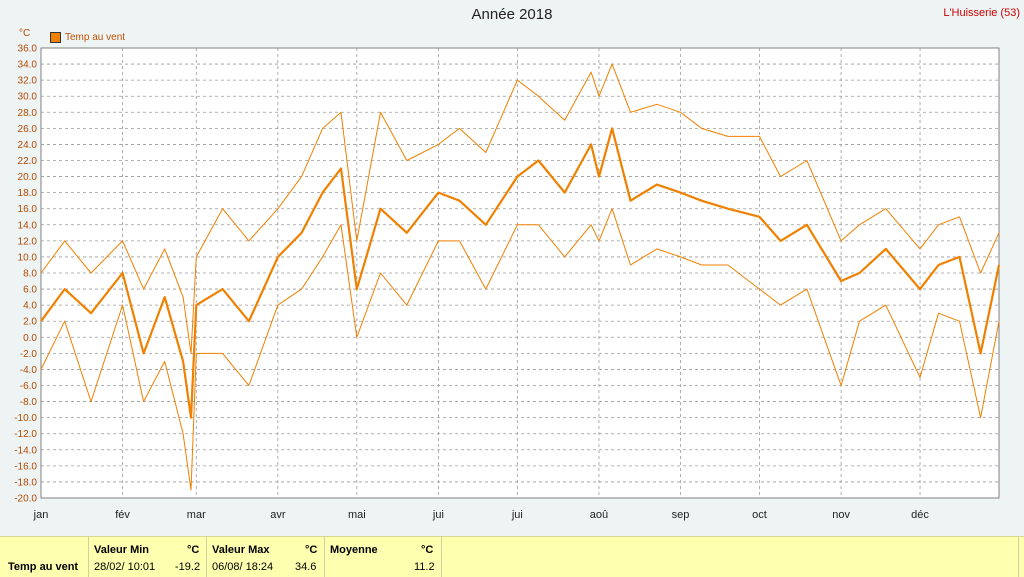 The image size is (1024, 577). Describe the element at coordinates (28, 49) in the screenshot. I see `y-tick-label: 36.0` at that location.